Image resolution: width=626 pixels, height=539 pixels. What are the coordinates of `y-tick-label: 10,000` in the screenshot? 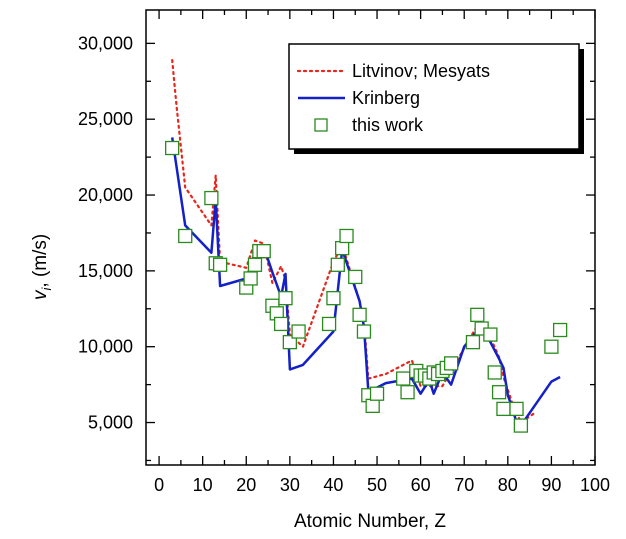 It's located at (105, 347).